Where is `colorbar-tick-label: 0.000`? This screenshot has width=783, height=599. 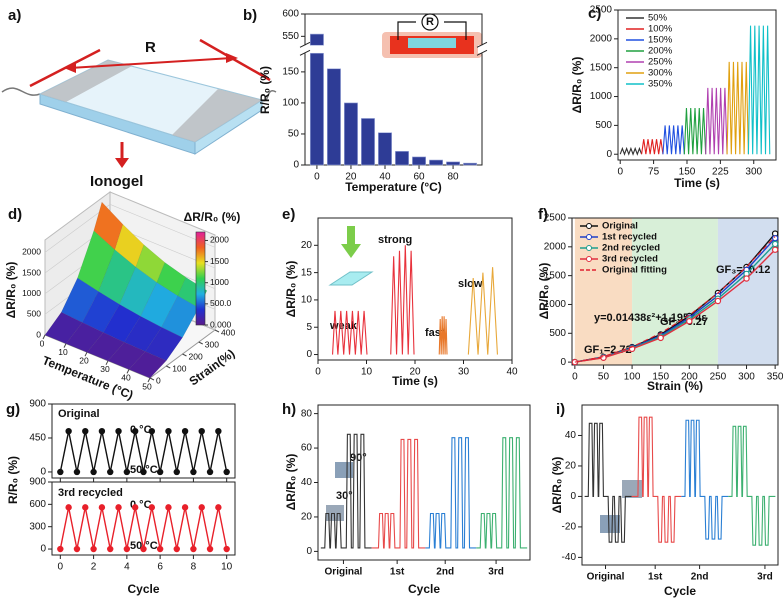 colorbar-tick-label: 0.000 is located at coordinates (221, 324).